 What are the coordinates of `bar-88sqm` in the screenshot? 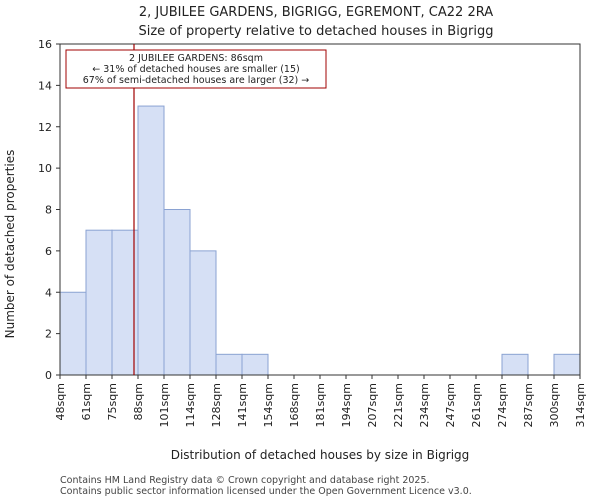 It's located at (151, 240).